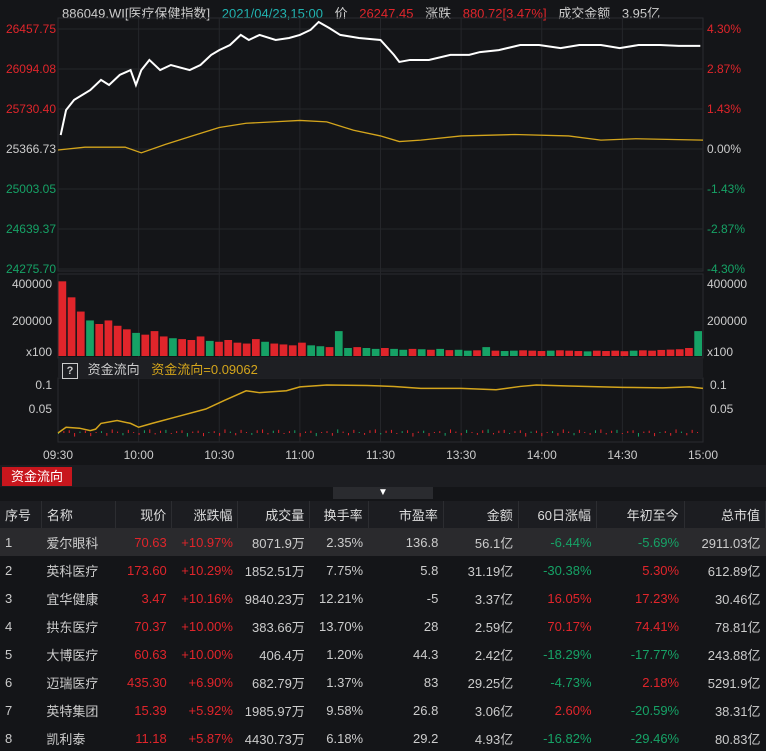 Image resolution: width=766 pixels, height=751 pixels. Describe the element at coordinates (66, 739) in the screenshot. I see `cell-1: 凯利泰` at that location.